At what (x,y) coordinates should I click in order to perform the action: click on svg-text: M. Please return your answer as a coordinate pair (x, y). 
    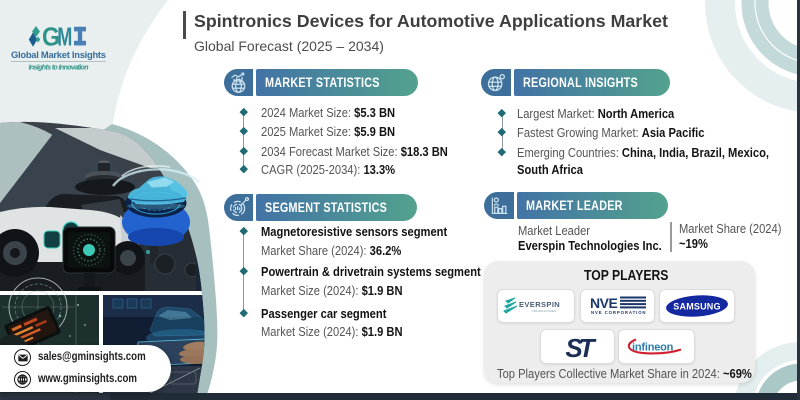
    Looking at the image, I should click on (64, 36).